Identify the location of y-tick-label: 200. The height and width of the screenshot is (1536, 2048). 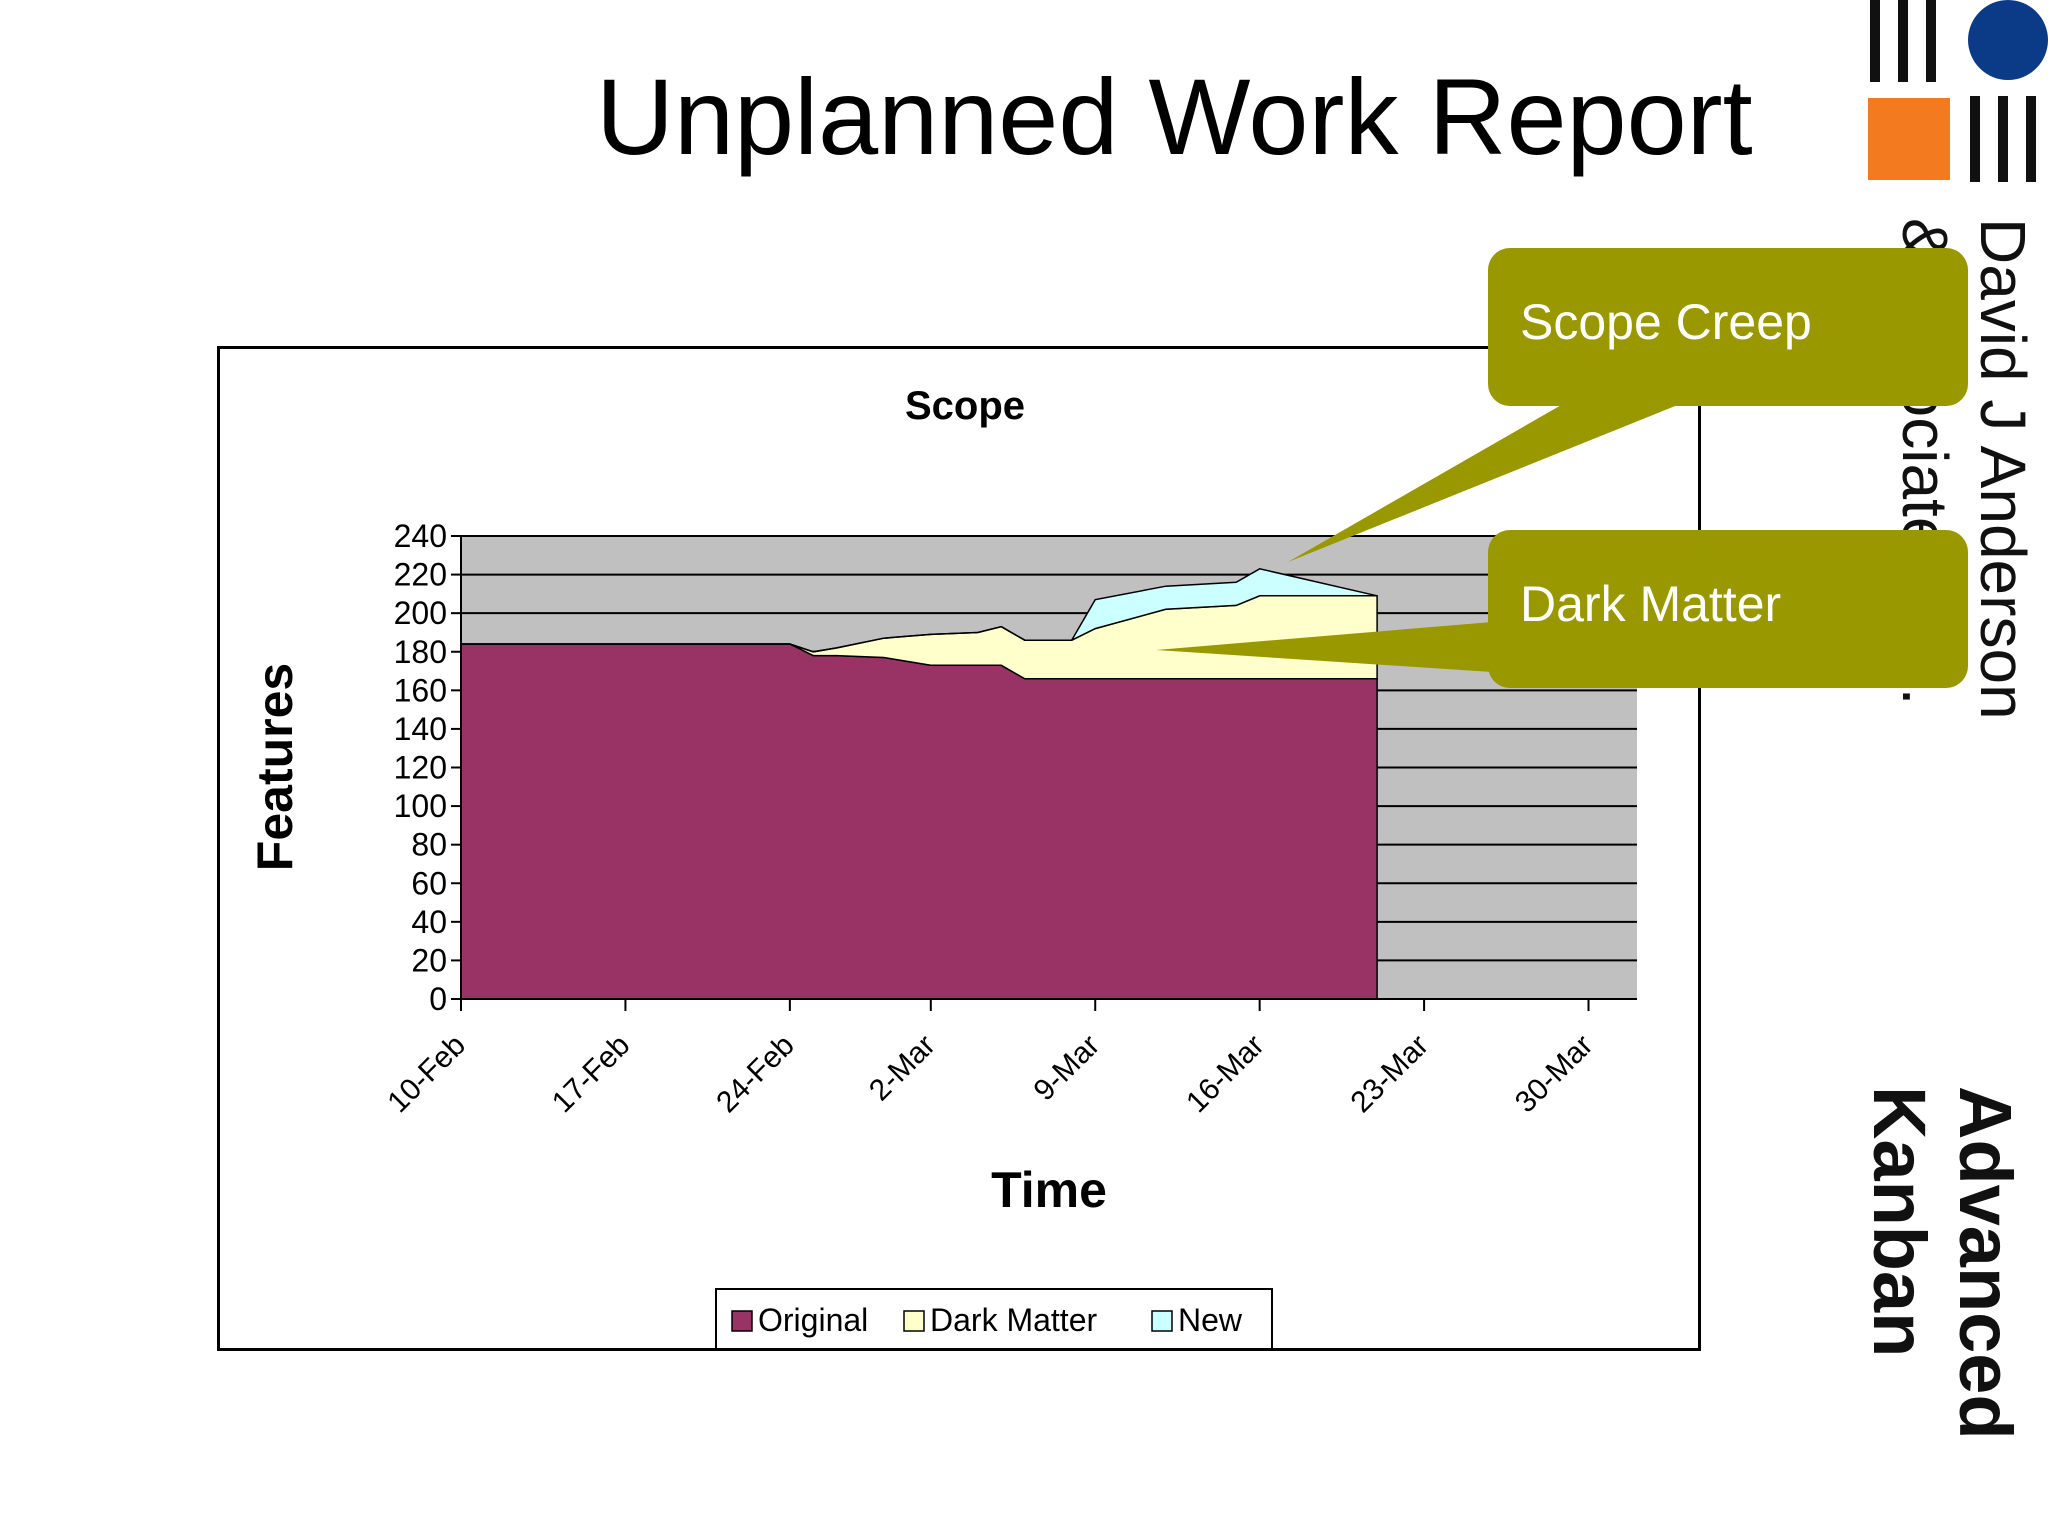
(420, 613).